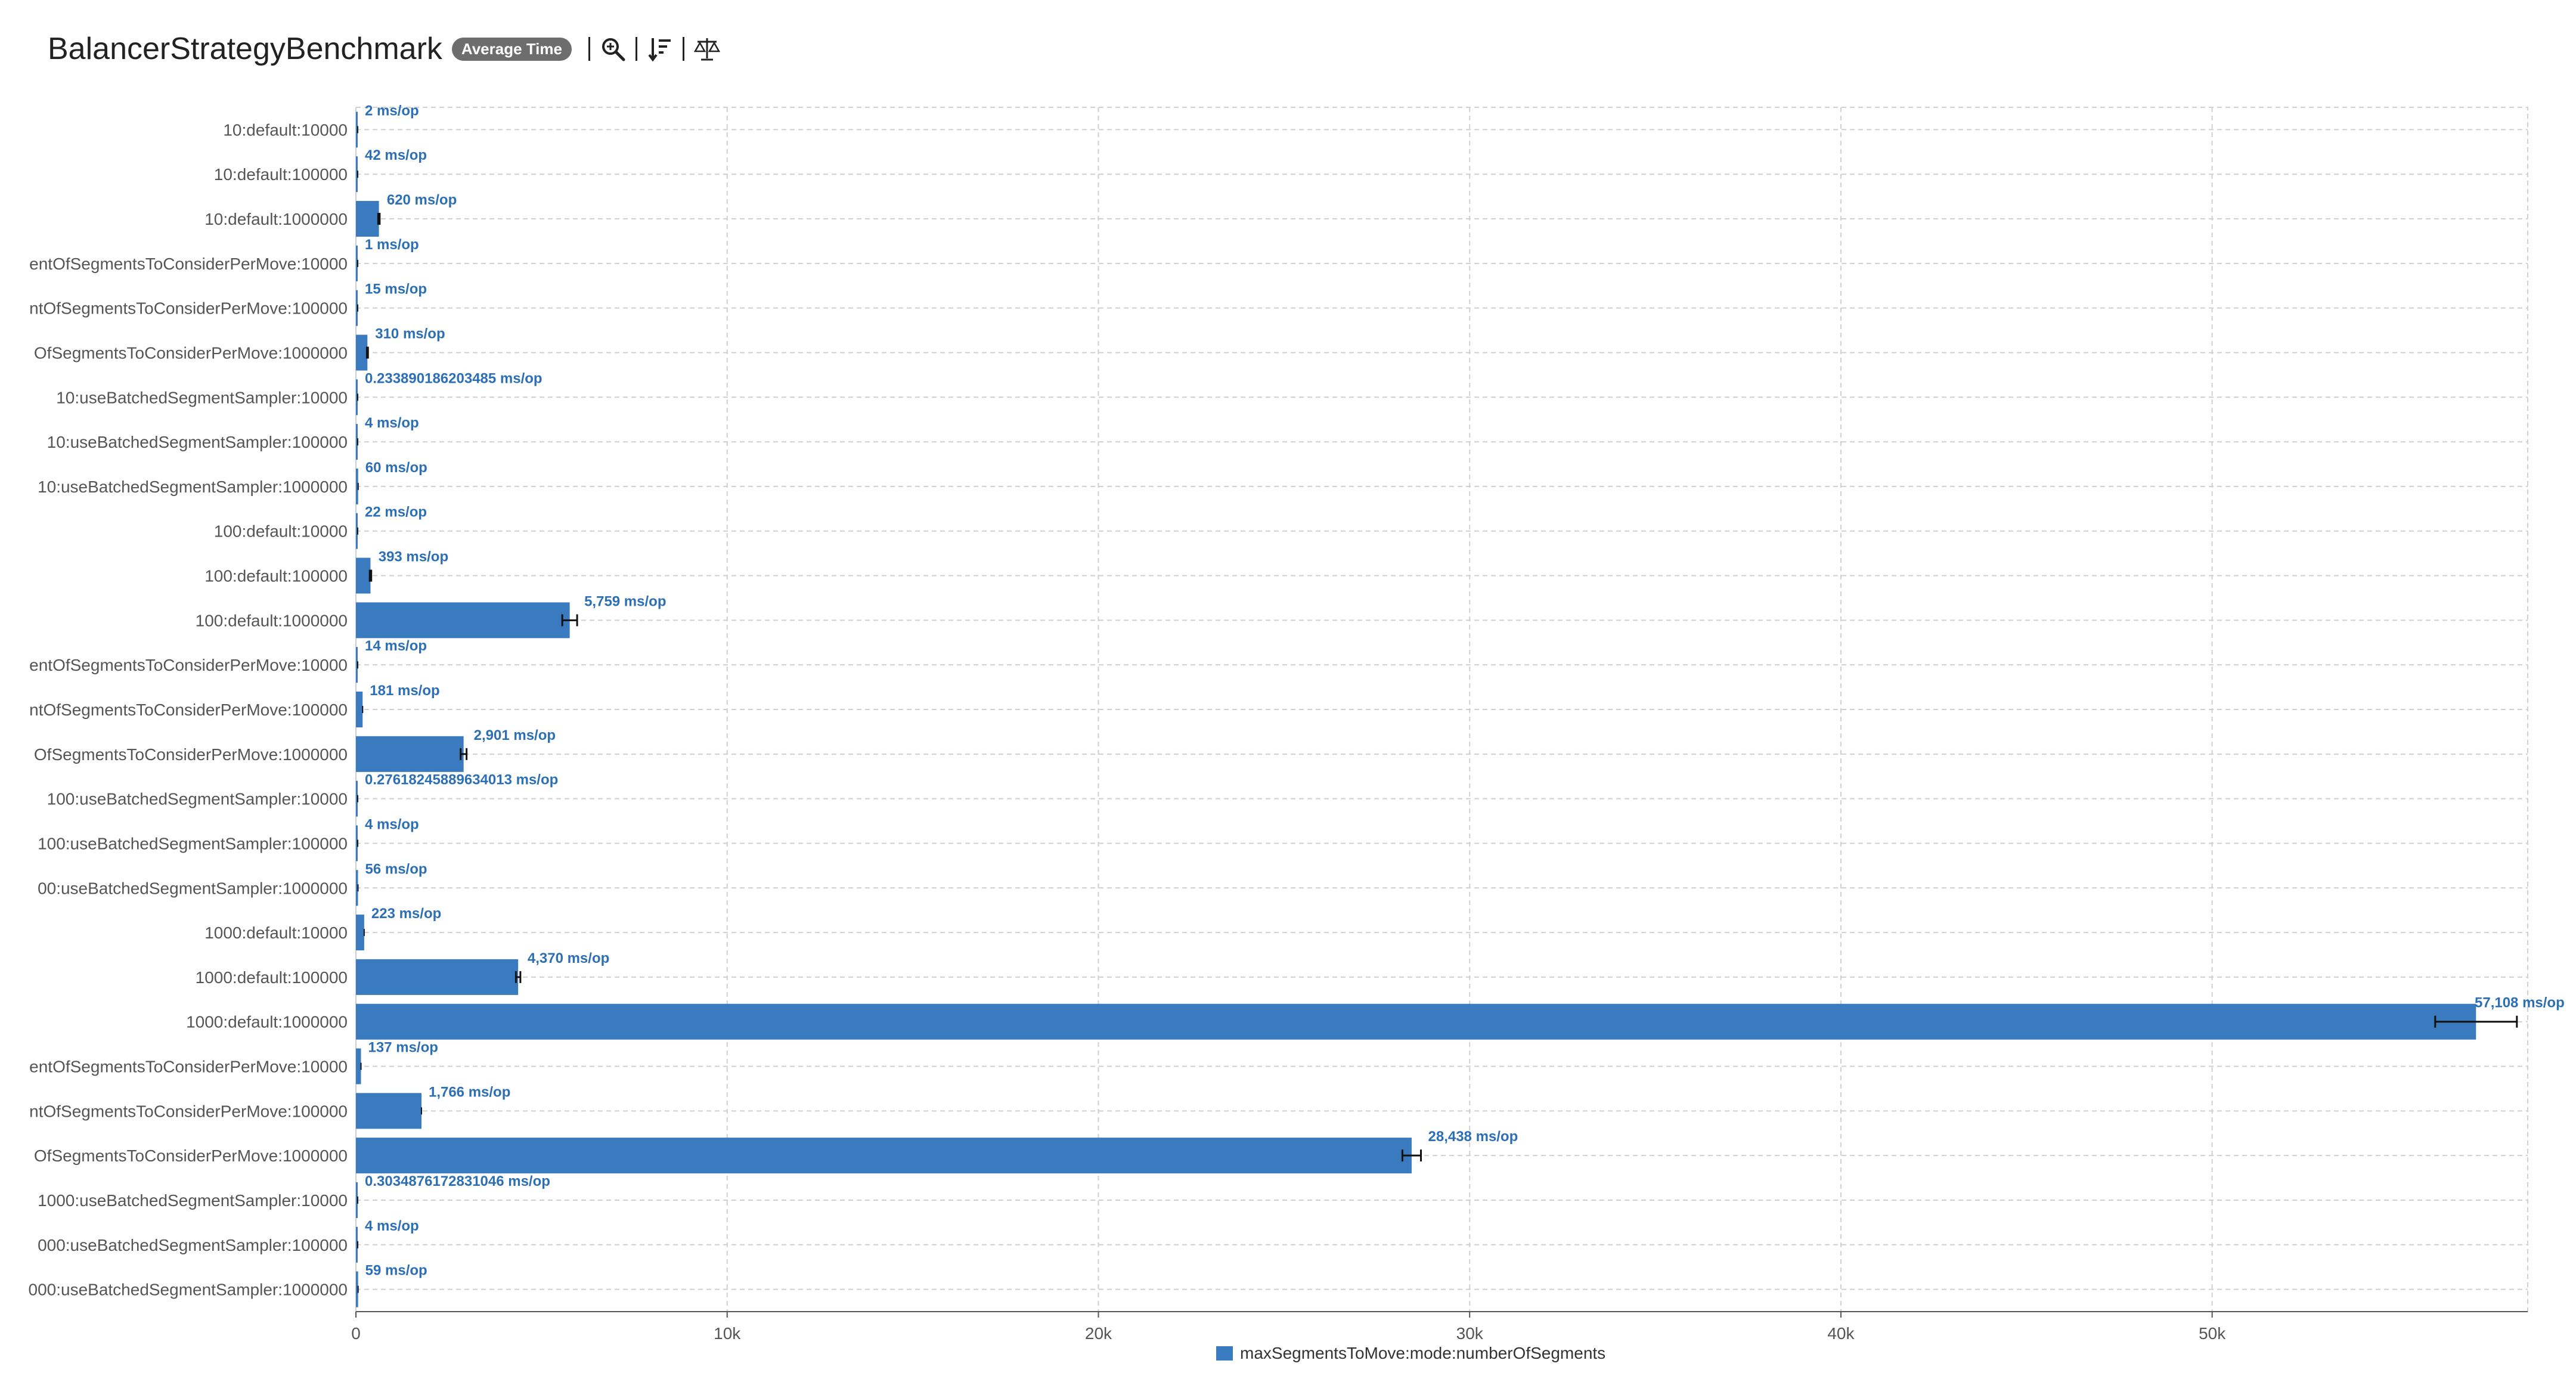  I want to click on y-tick-label: 10:useBatchedSegmentSampler:100000, so click(197, 442).